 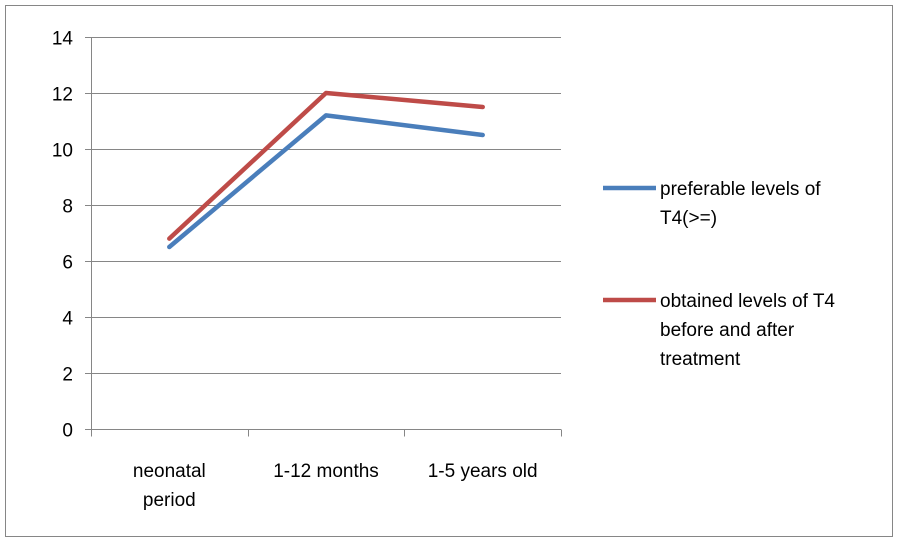 I want to click on x-category-label-line: period, so click(x=169, y=500).